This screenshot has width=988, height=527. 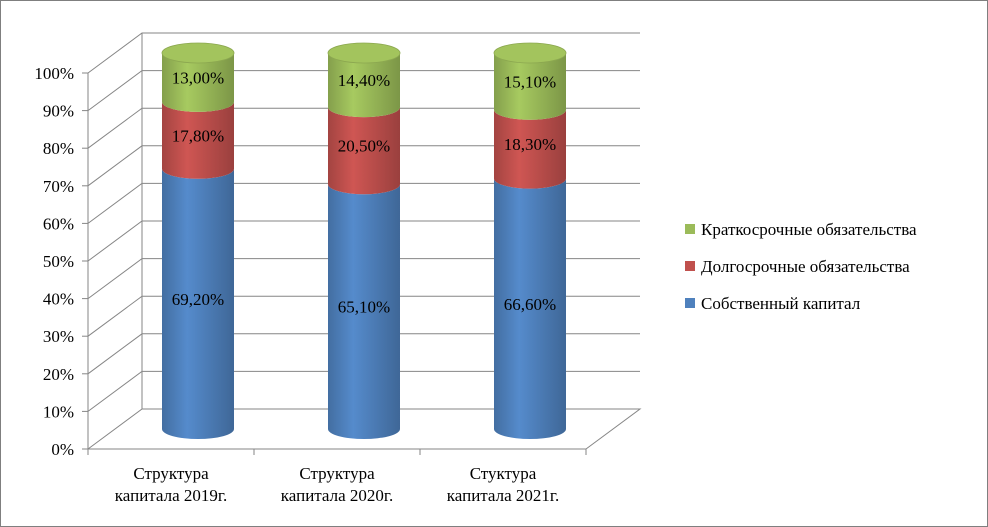 What do you see at coordinates (530, 304) in the screenshot?
I see `data-label: 66,60%` at bounding box center [530, 304].